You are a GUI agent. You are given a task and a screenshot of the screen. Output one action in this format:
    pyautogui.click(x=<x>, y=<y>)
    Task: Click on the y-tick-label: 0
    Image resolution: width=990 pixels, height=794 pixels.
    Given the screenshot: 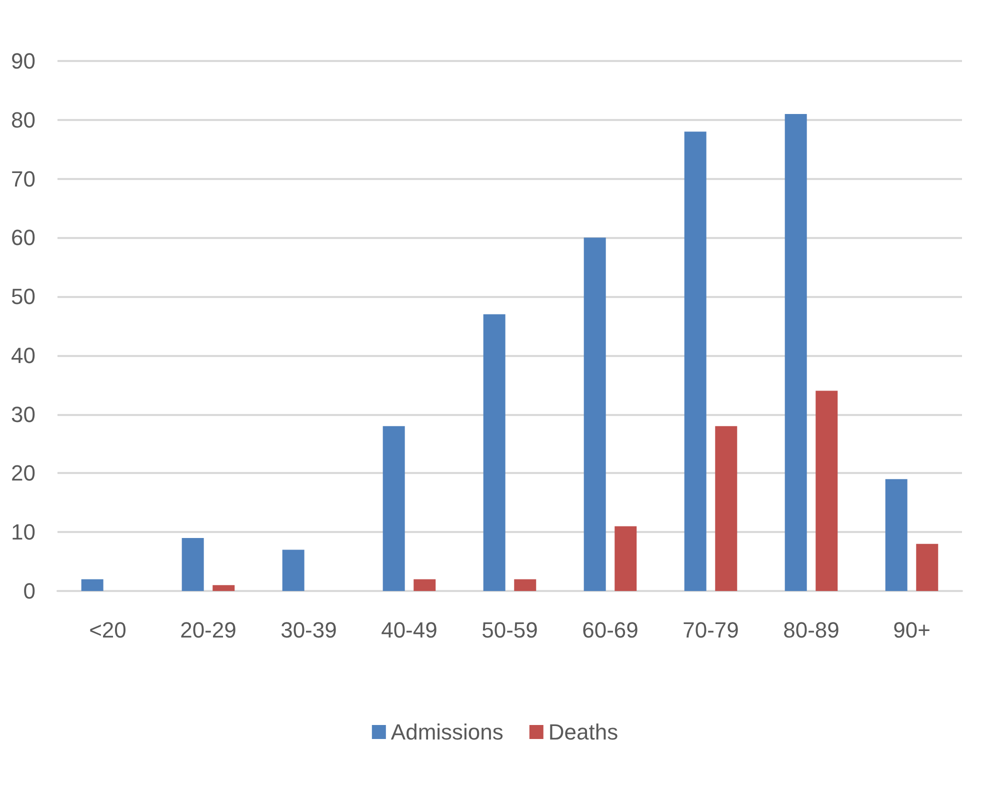 What is the action you would take?
    pyautogui.click(x=29, y=591)
    